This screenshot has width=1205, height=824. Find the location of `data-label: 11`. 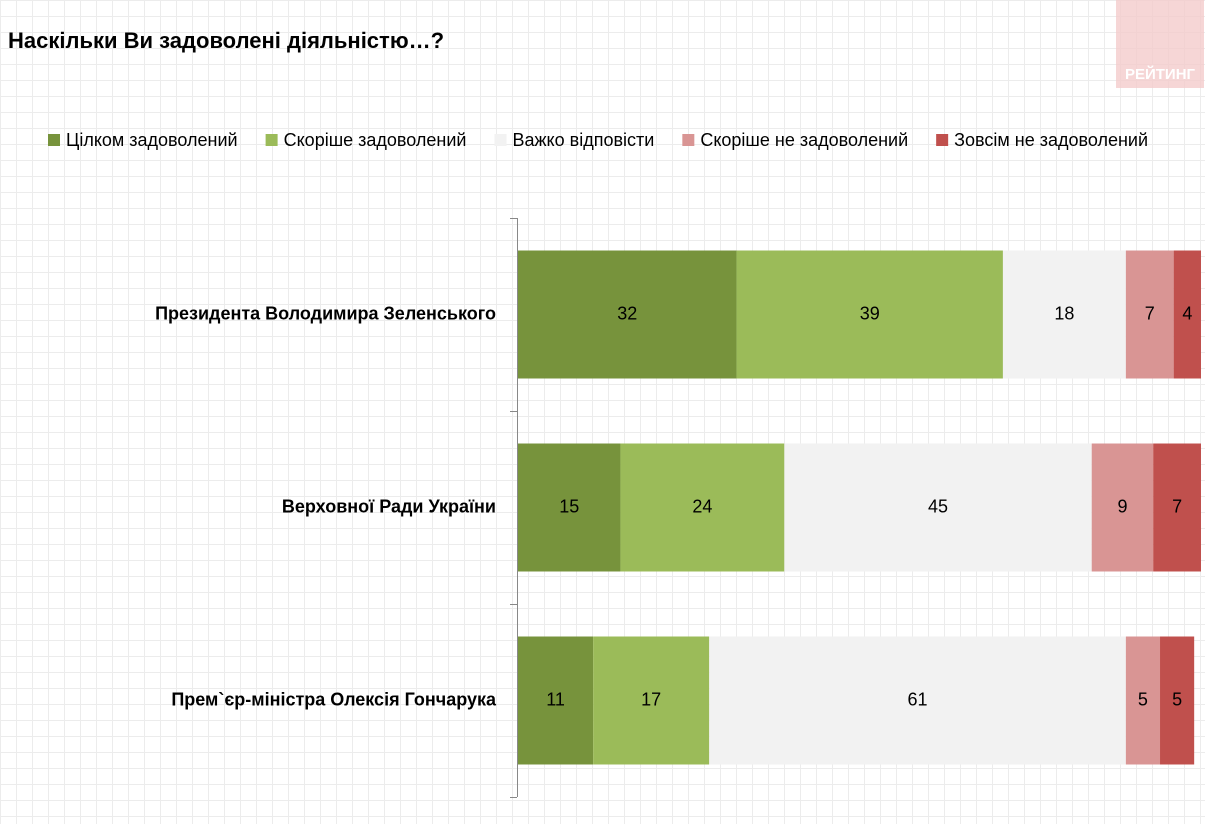

data-label: 11 is located at coordinates (555, 699).